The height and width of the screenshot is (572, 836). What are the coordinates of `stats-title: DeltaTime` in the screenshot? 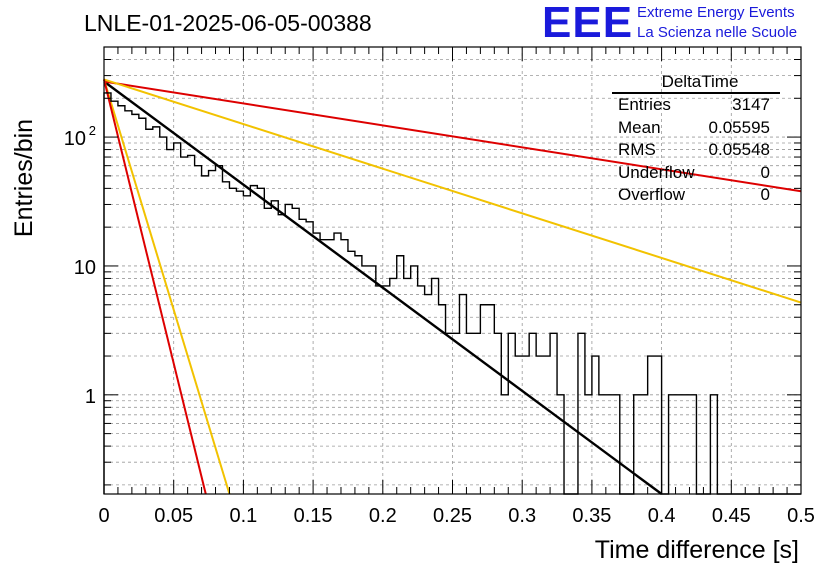 It's located at (696, 83).